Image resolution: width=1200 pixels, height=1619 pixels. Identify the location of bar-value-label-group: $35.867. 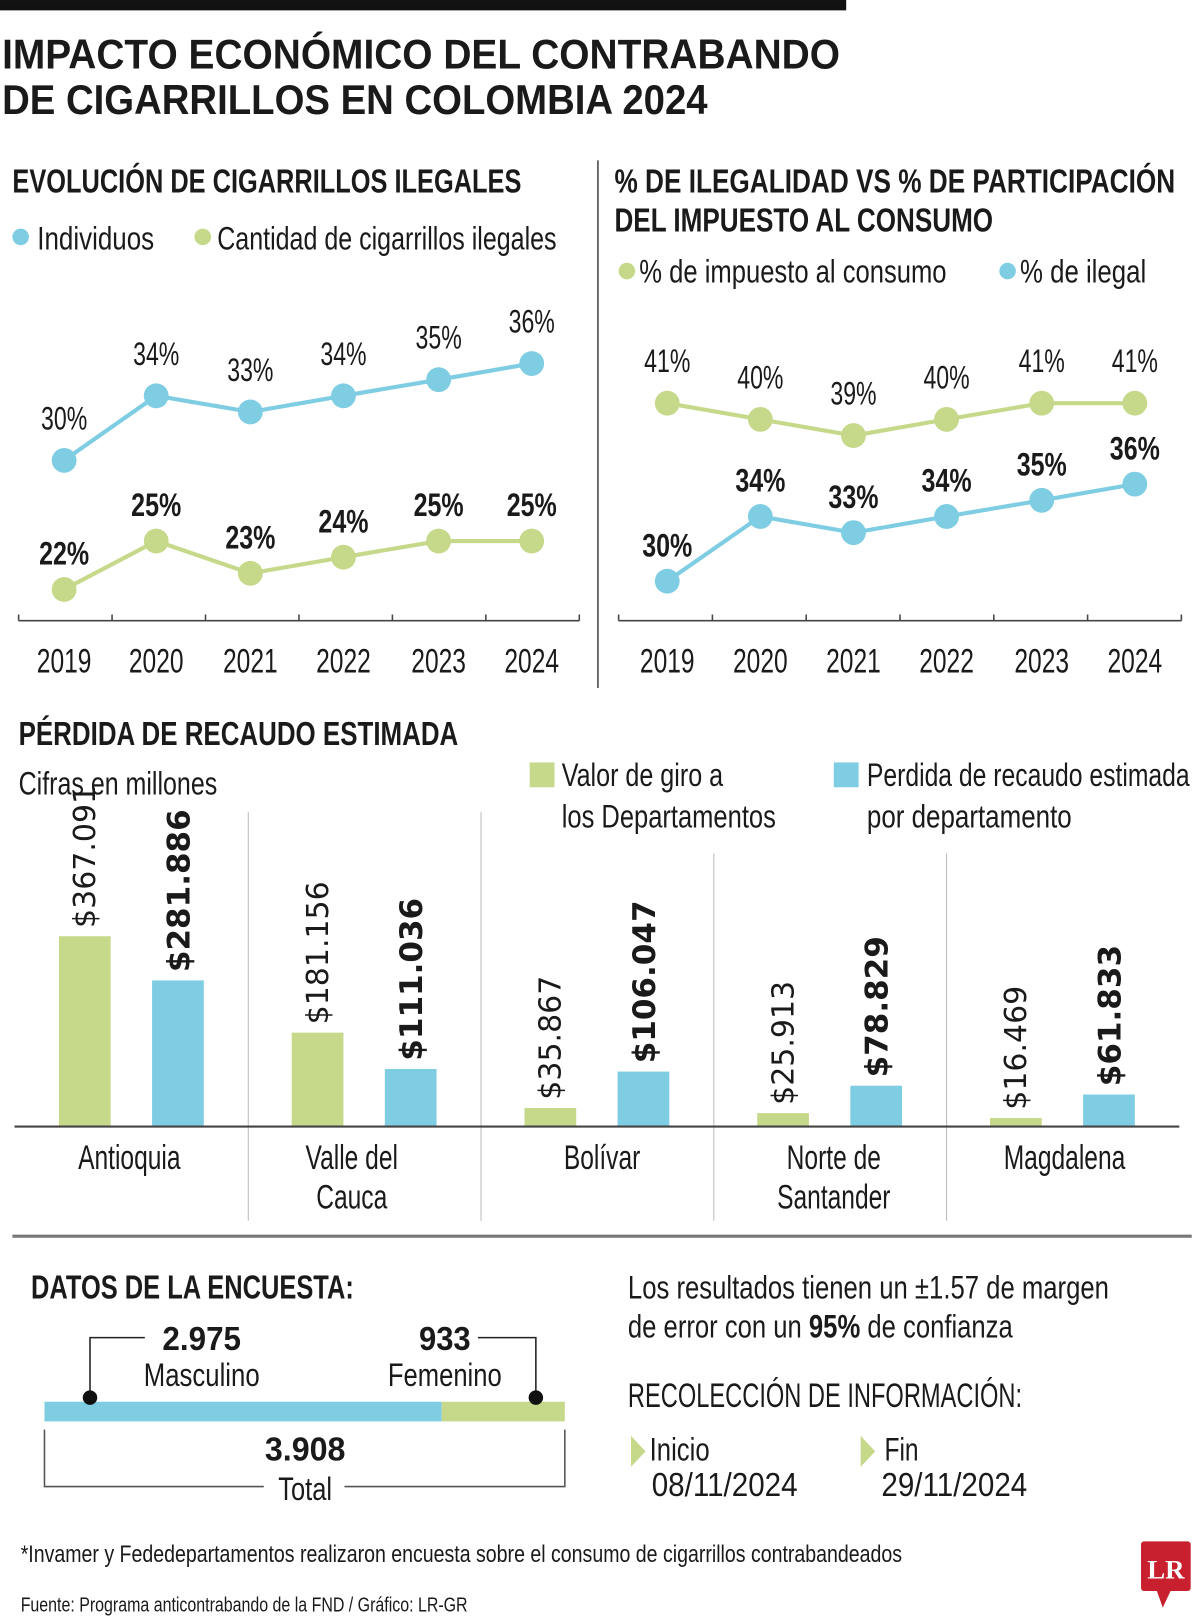
(551, 1038).